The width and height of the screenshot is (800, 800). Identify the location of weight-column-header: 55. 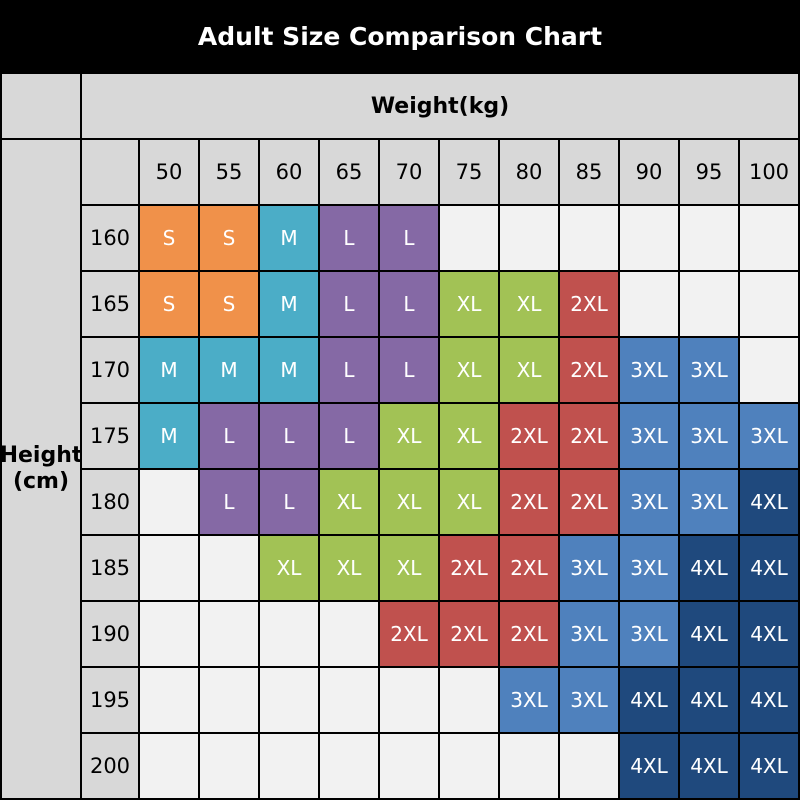
(229, 172).